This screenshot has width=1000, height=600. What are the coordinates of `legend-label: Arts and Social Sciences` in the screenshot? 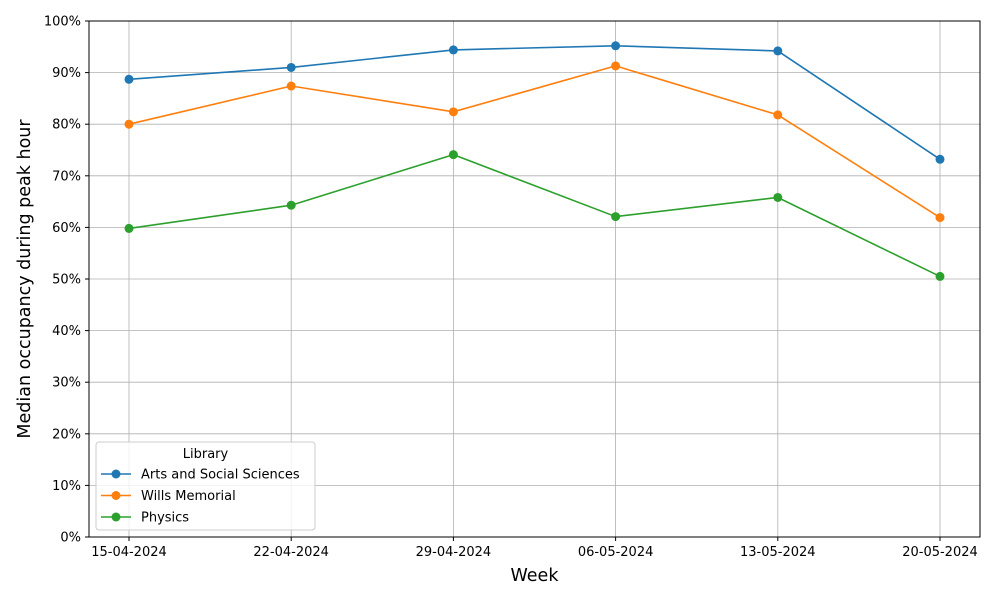 It's located at (220, 475).